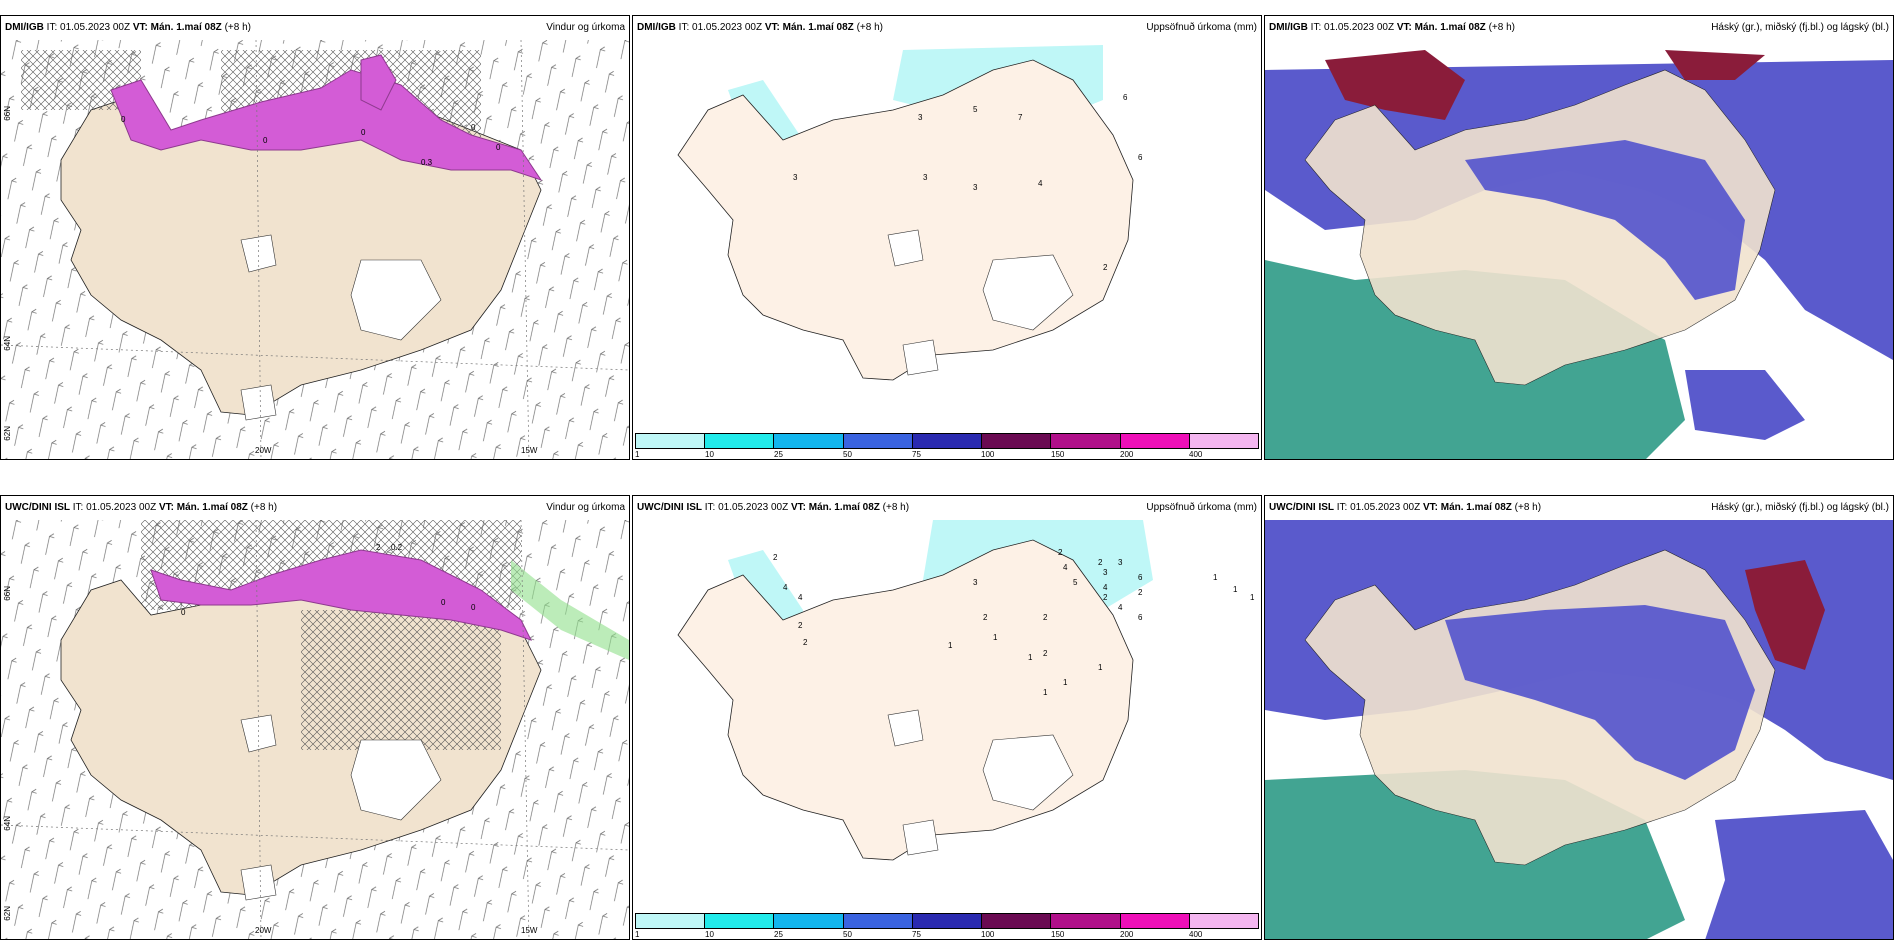  I want to click on product-name: Vindur og úrkoma, so click(585, 507).